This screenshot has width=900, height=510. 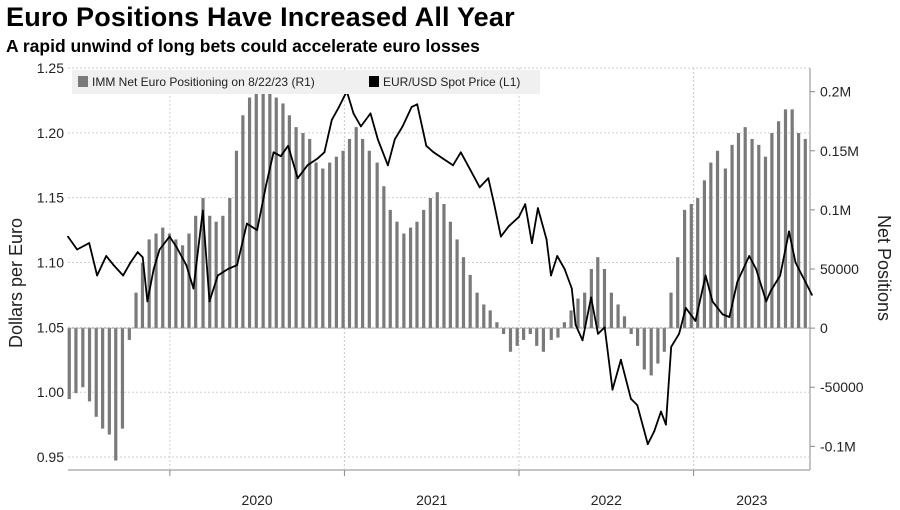 I want to click on y-right-tick-label: 0.15M, so click(x=839, y=151).